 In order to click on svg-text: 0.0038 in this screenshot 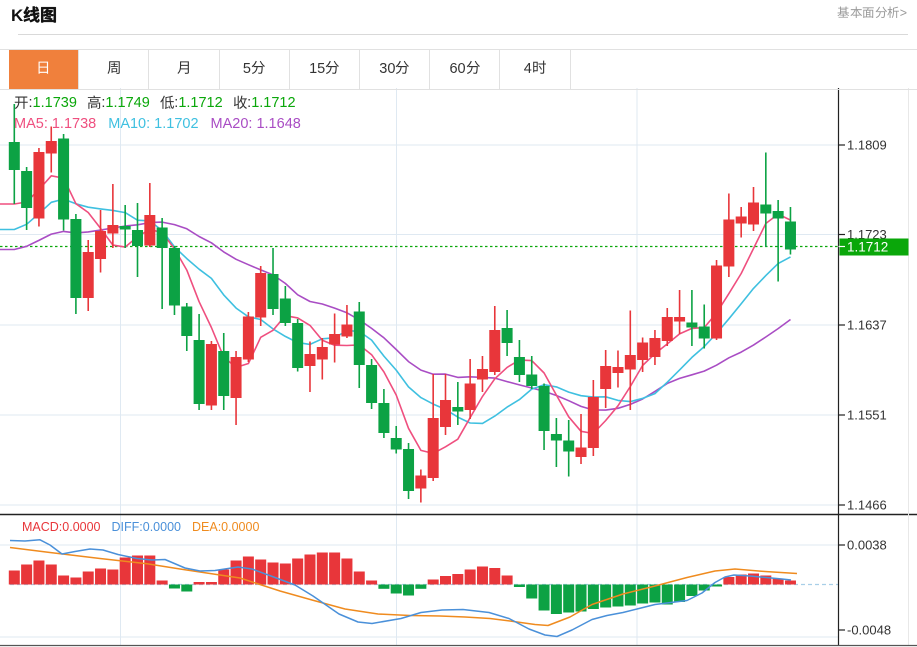, I will do `click(867, 545)`.